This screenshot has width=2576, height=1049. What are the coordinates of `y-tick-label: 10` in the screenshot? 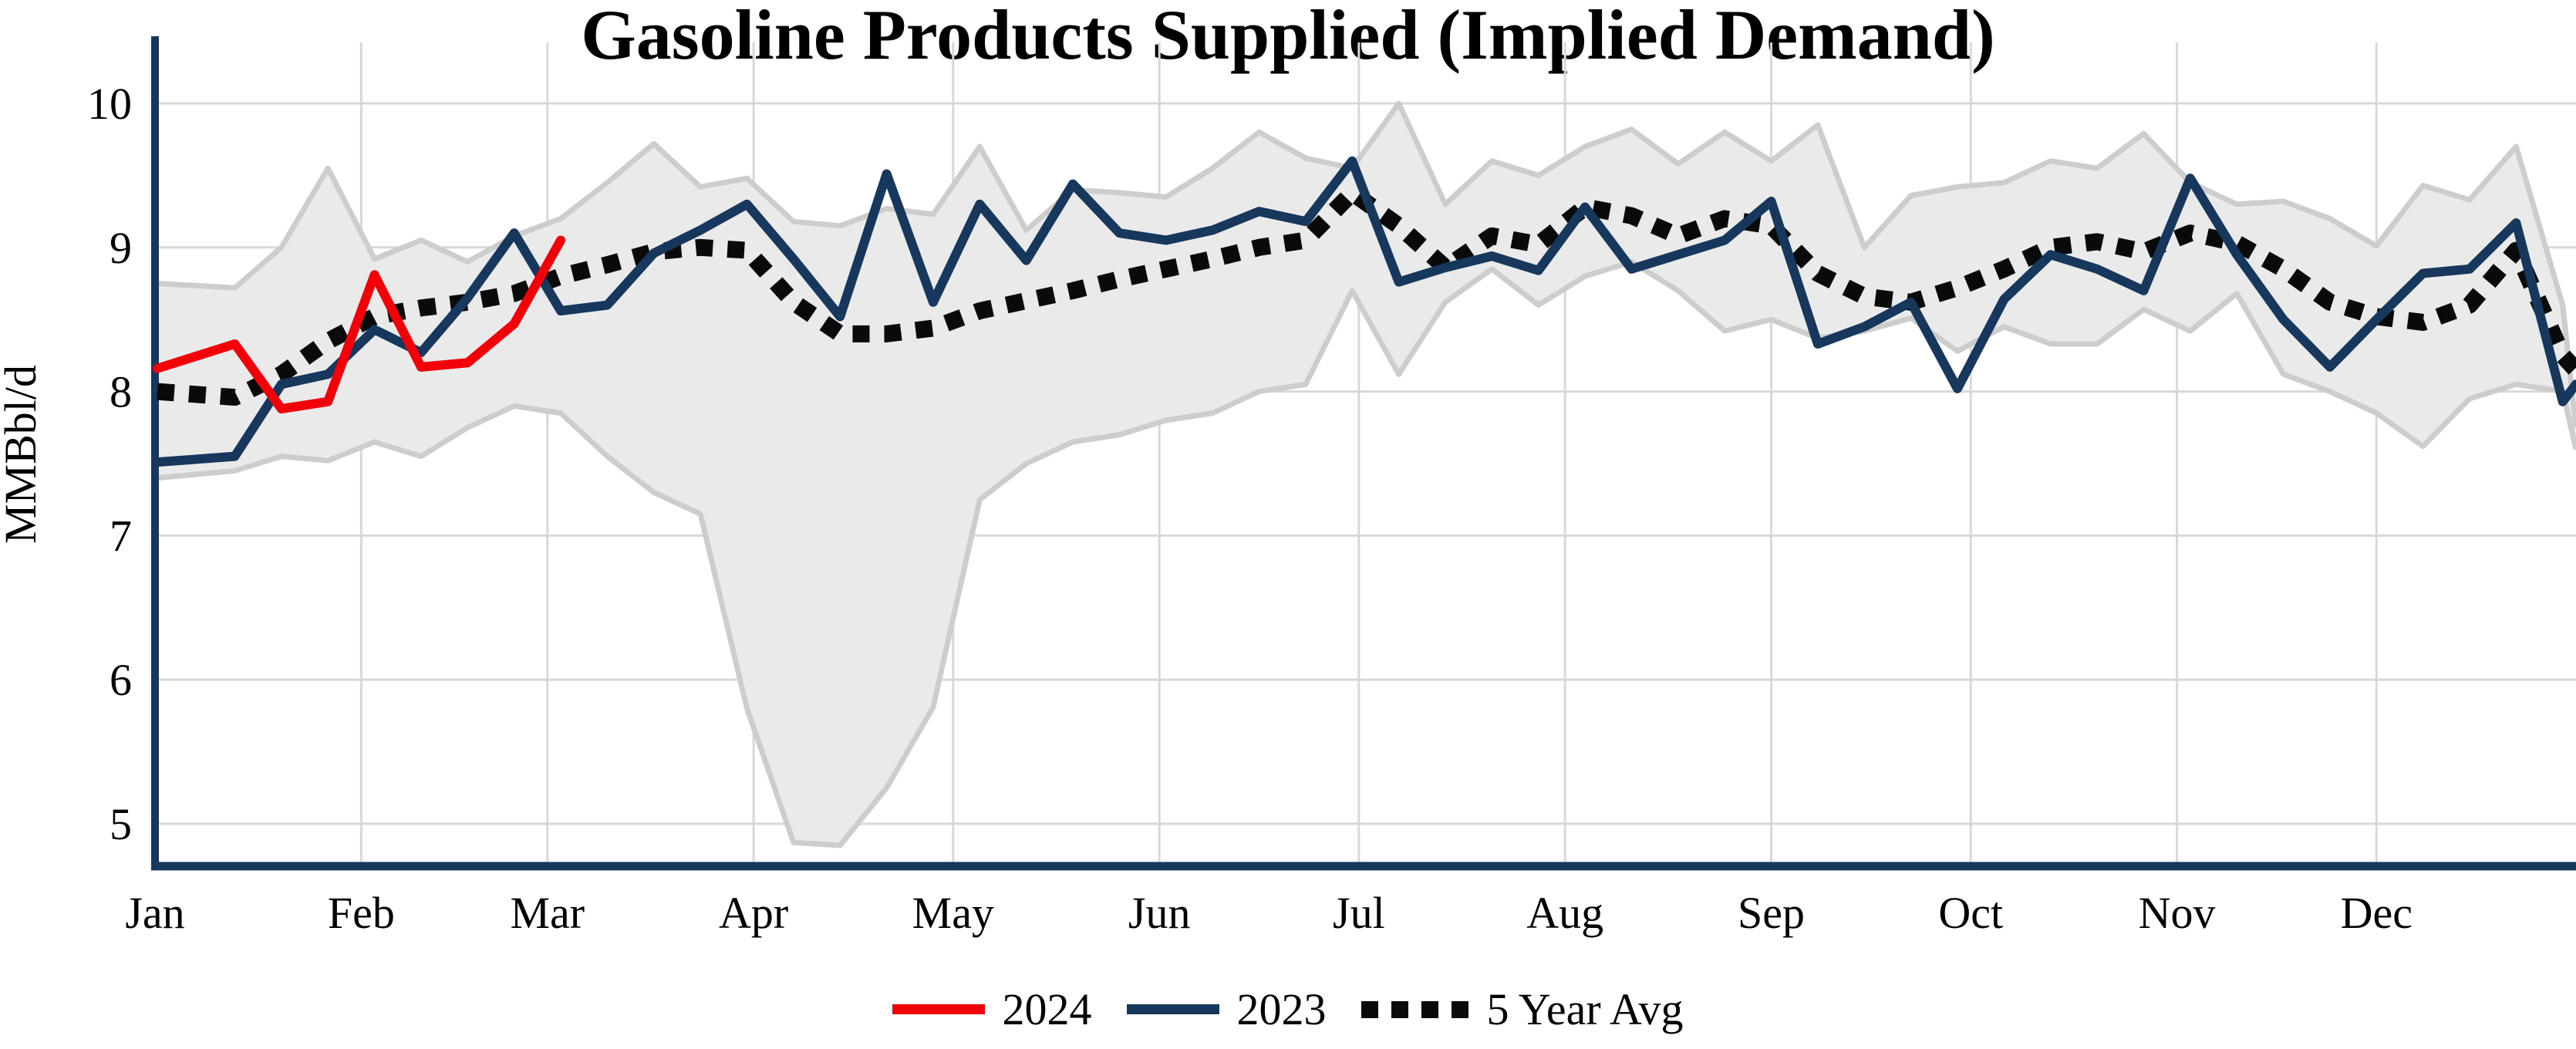 It's located at (109, 104).